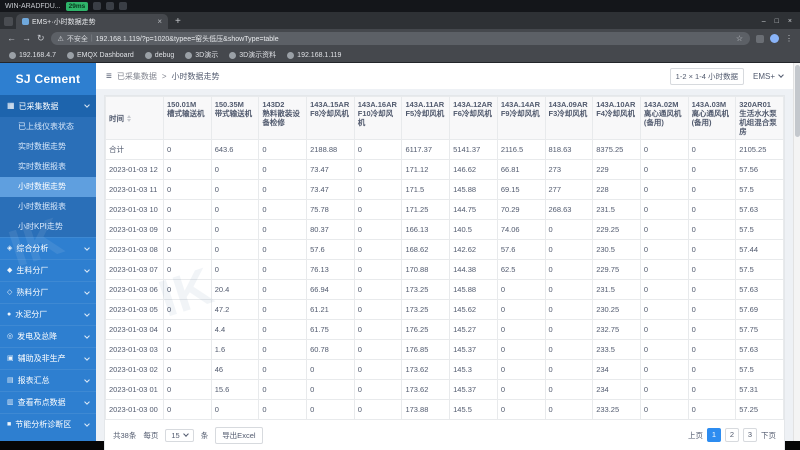 This screenshot has height=450, width=800. Describe the element at coordinates (521, 118) in the screenshot. I see `column-header: 143A.14AR F9冷却风机` at that location.